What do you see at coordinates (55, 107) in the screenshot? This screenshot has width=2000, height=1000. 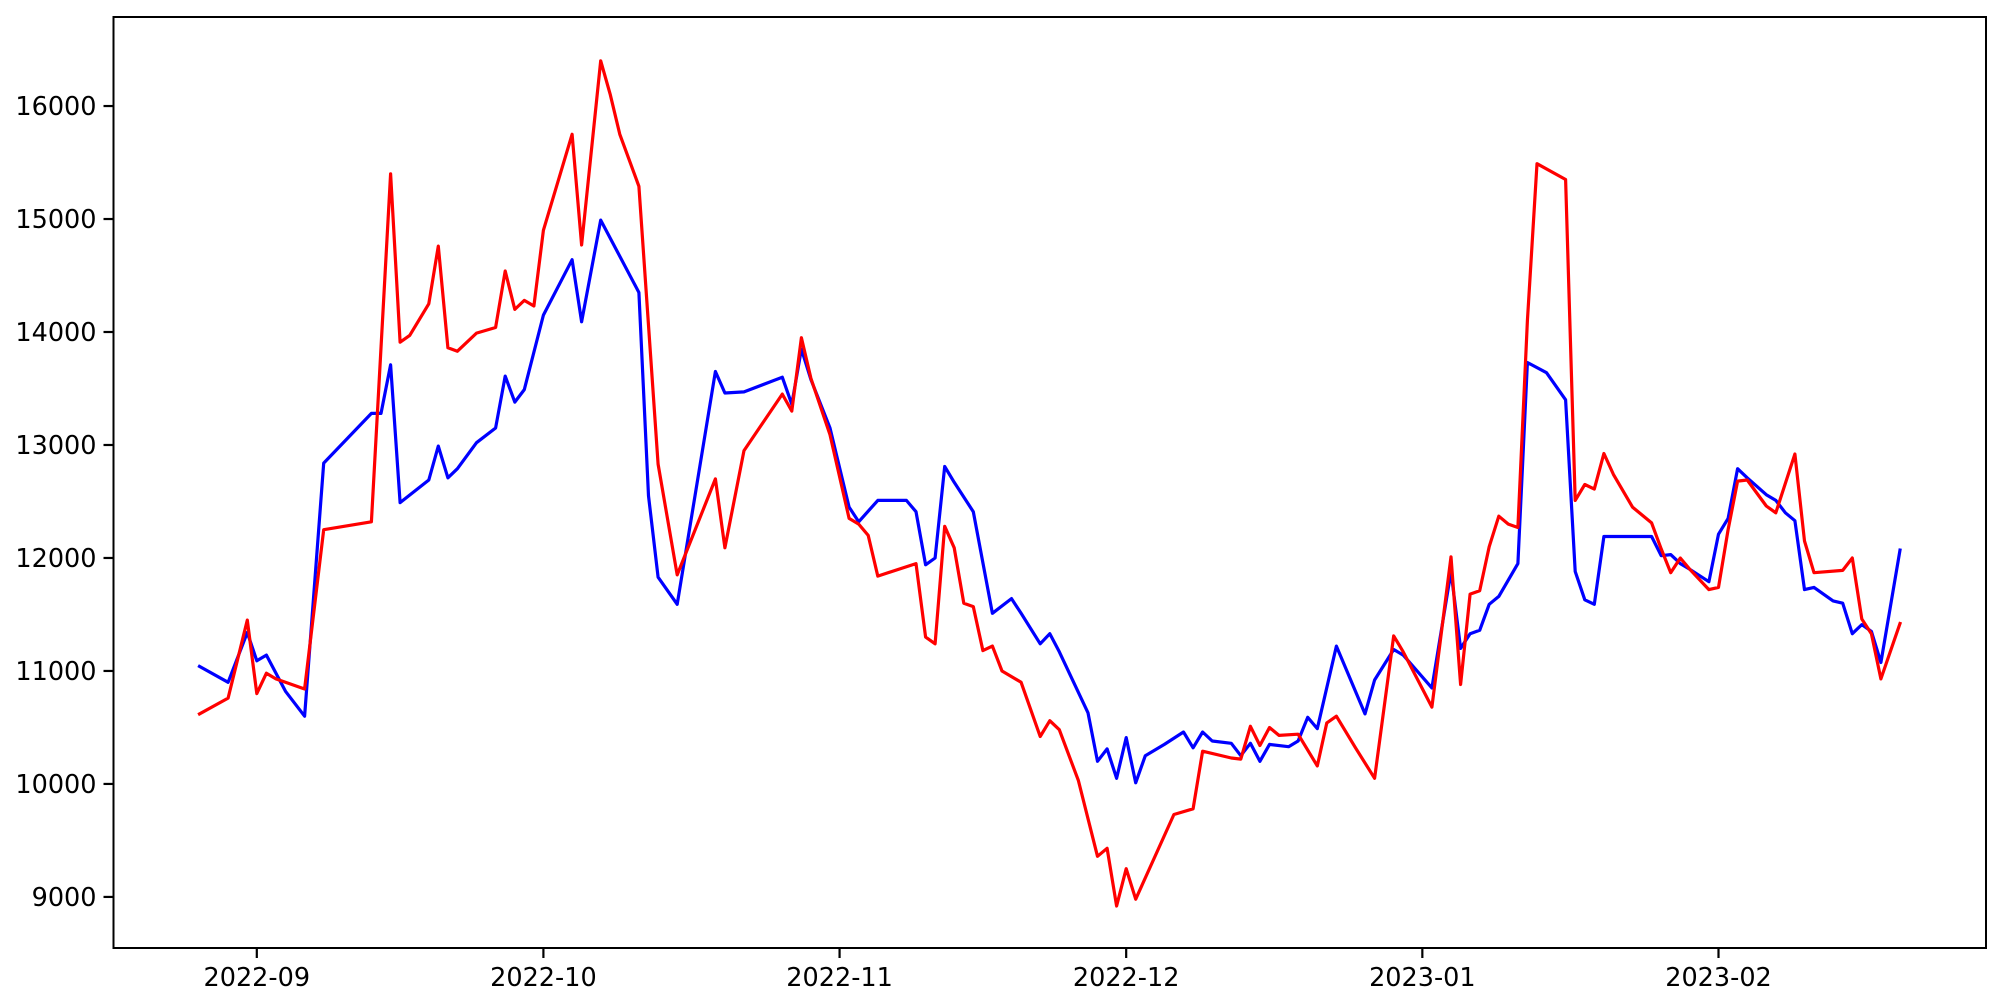 I see `y-tick-label: 16000` at bounding box center [55, 107].